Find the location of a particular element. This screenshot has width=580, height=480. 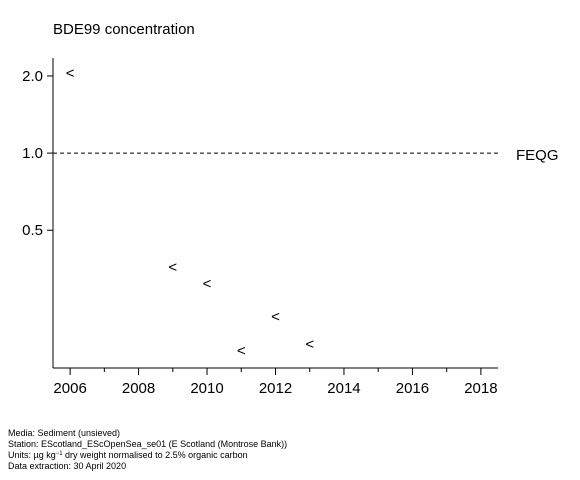

footer-extraction: Data extraction: 30 April 2020 is located at coordinates (67, 466).